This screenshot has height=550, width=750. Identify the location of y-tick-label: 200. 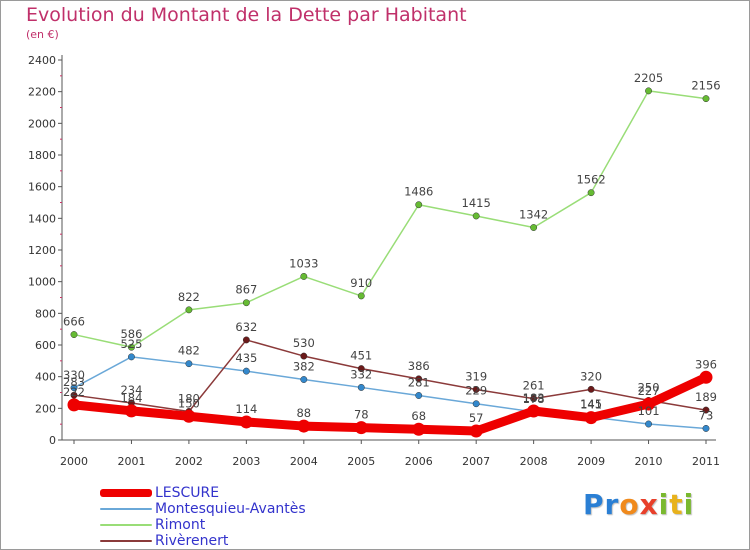
(45, 408).